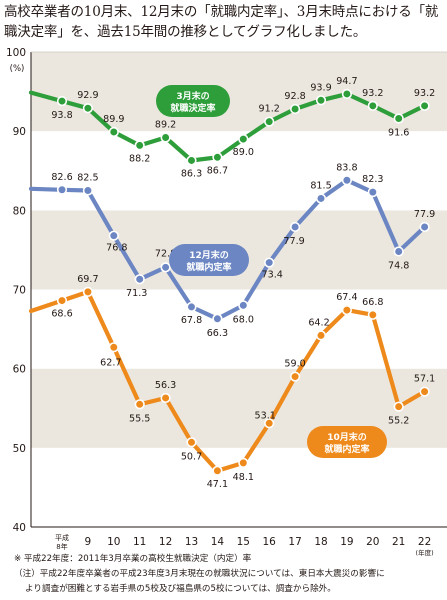 The image size is (447, 600). I want to click on y-tick-label: 40, so click(19, 528).